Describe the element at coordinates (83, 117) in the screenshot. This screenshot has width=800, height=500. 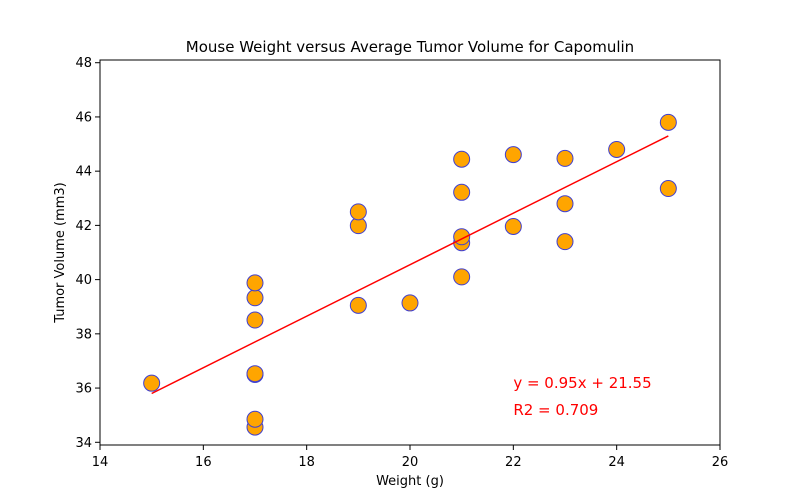
I see `y-tick-label: 46` at that location.